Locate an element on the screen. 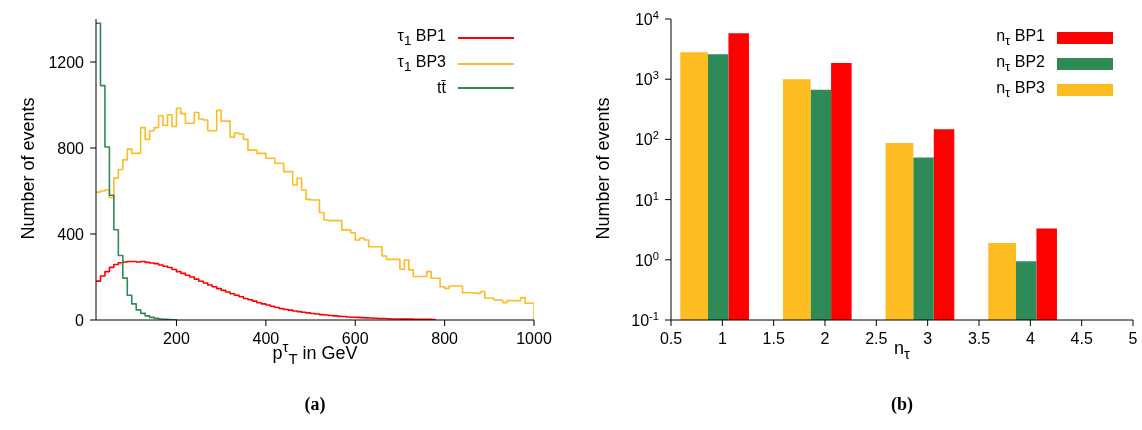 The image size is (1142, 430). y-tick-label: 800 is located at coordinates (71, 148).